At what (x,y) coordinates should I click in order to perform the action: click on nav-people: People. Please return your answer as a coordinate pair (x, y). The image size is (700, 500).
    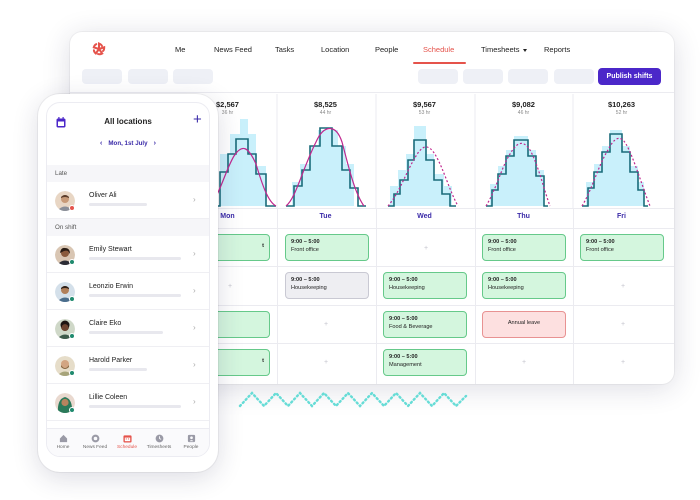
    Looking at the image, I should click on (387, 49).